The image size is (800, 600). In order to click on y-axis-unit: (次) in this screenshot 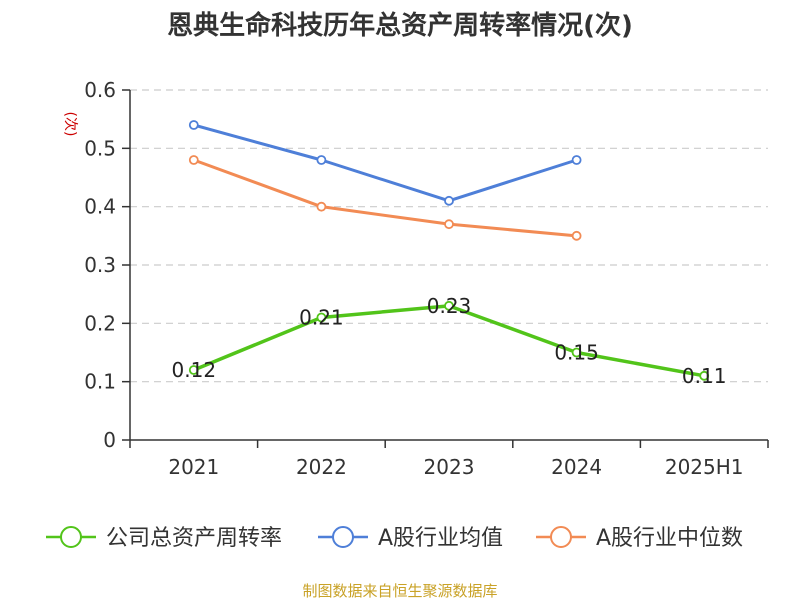, I will do `click(70, 124)`.